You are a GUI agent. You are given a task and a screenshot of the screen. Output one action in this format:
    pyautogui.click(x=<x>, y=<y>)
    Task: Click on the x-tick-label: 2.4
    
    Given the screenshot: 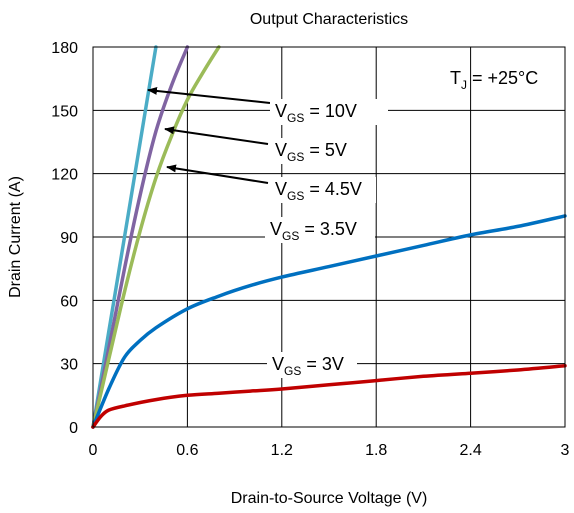 What is the action you would take?
    pyautogui.click(x=470, y=450)
    